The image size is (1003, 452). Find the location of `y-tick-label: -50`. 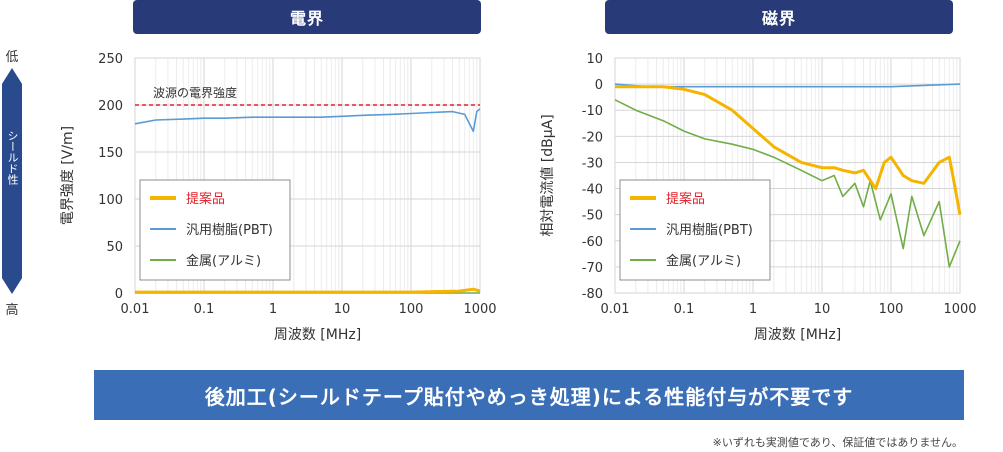

y-tick-label: -50 is located at coordinates (592, 216).